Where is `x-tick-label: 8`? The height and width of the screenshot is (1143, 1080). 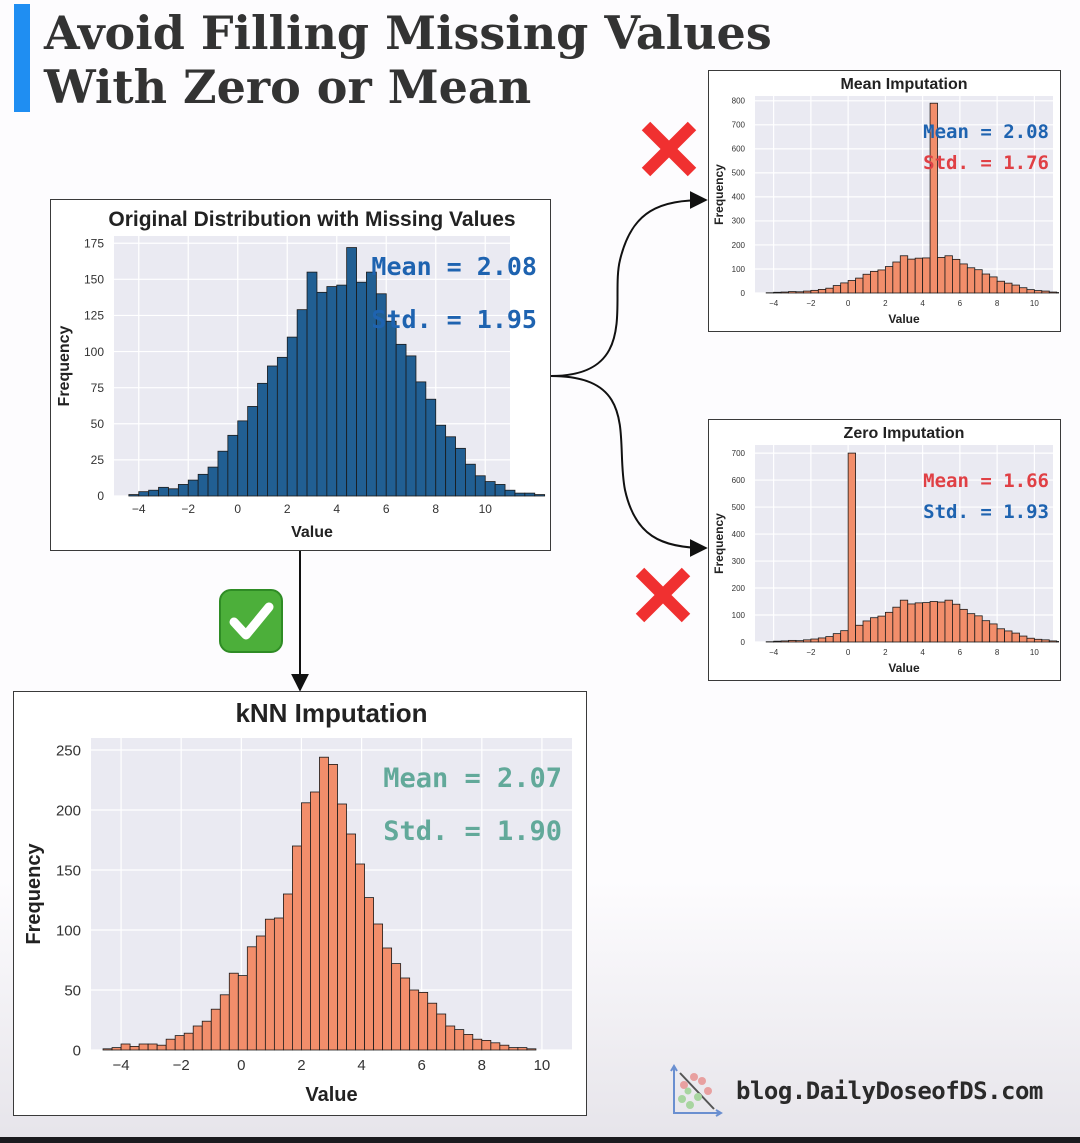
x-tick-label: 8 is located at coordinates (435, 509).